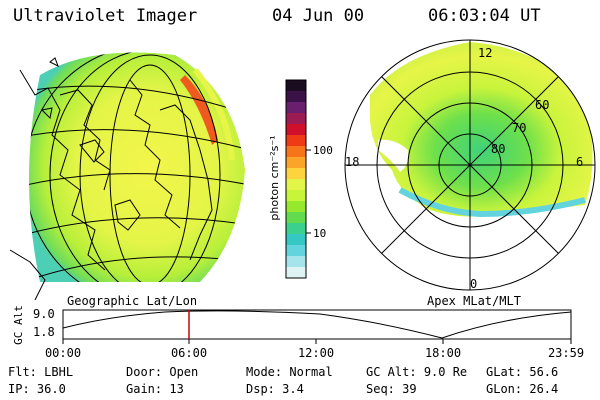 Image resolution: width=600 pixels, height=400 pixels. Describe the element at coordinates (484, 16) in the screenshot. I see `header-time: 06:03:04 UT` at that location.